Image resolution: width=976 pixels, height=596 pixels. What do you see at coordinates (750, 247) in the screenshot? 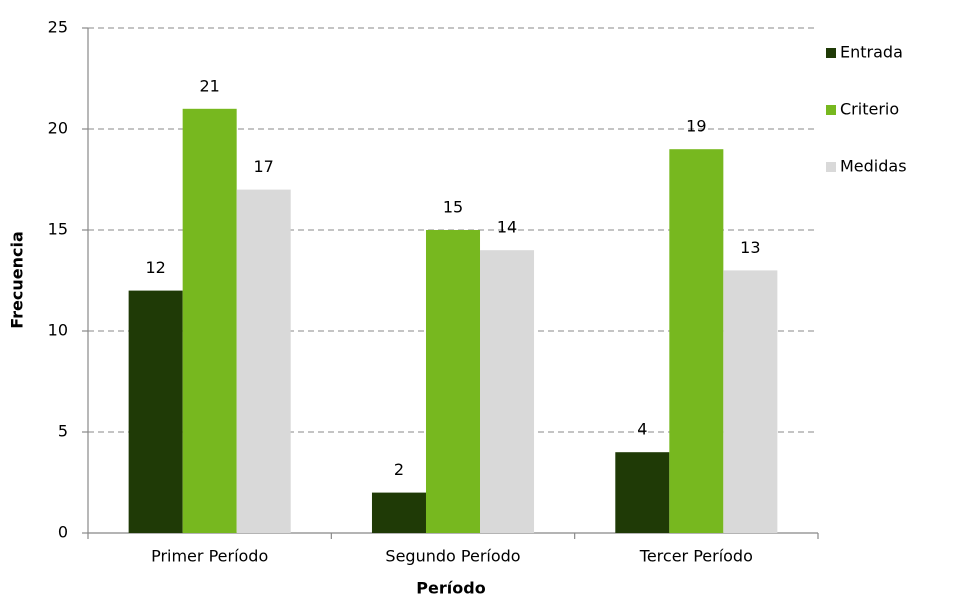
I see `data-label: 13` at bounding box center [750, 247].